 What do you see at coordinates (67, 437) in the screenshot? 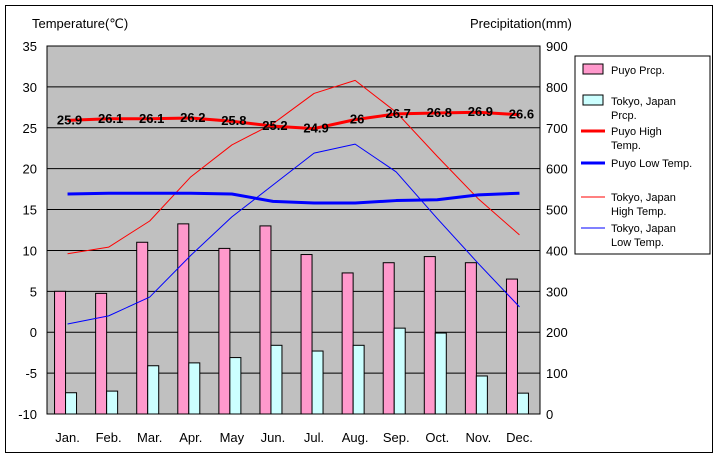
I see `x-tick-label: Jan.` at bounding box center [67, 437].